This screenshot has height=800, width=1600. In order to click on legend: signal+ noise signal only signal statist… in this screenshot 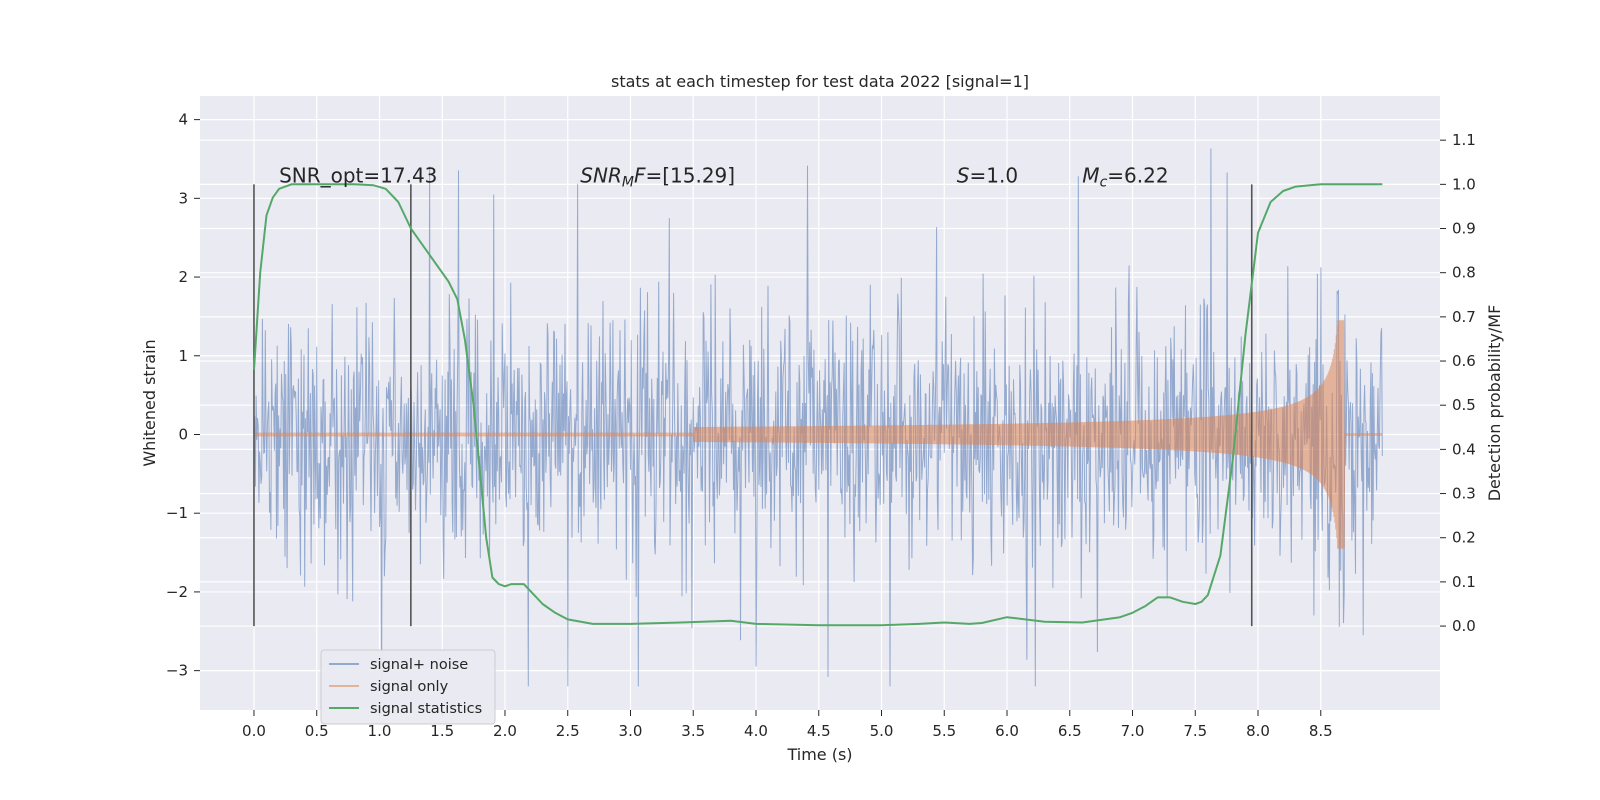, I will do `click(408, 687)`.